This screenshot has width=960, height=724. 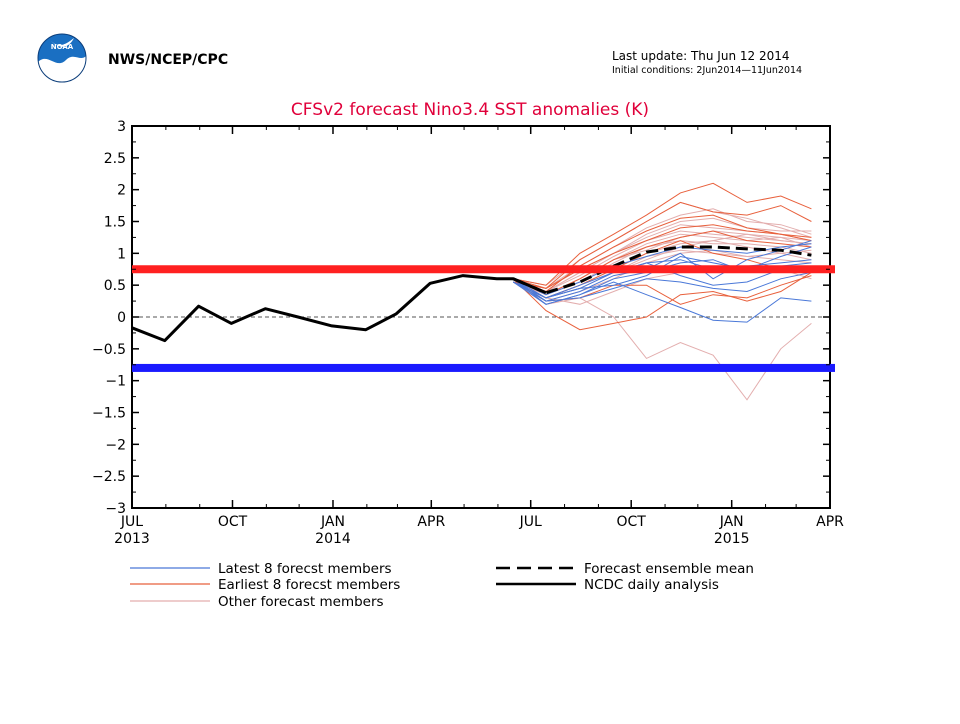 I want to click on legend-label-mean: Forecast ensemble mean, so click(x=669, y=569).